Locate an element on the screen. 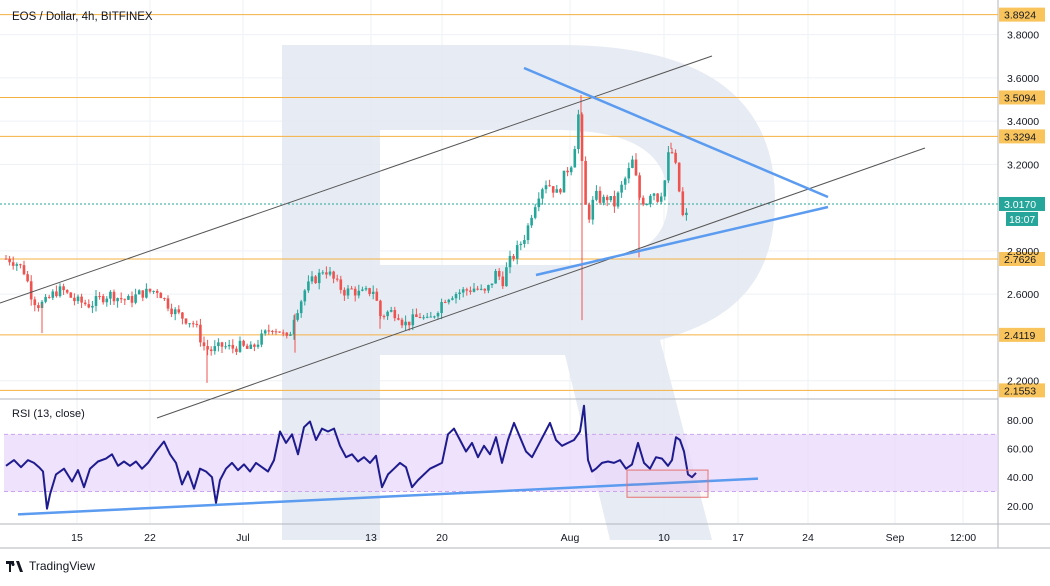  chart-title: EOS / Dollar, 4h, BITFINEX is located at coordinates (82, 17).